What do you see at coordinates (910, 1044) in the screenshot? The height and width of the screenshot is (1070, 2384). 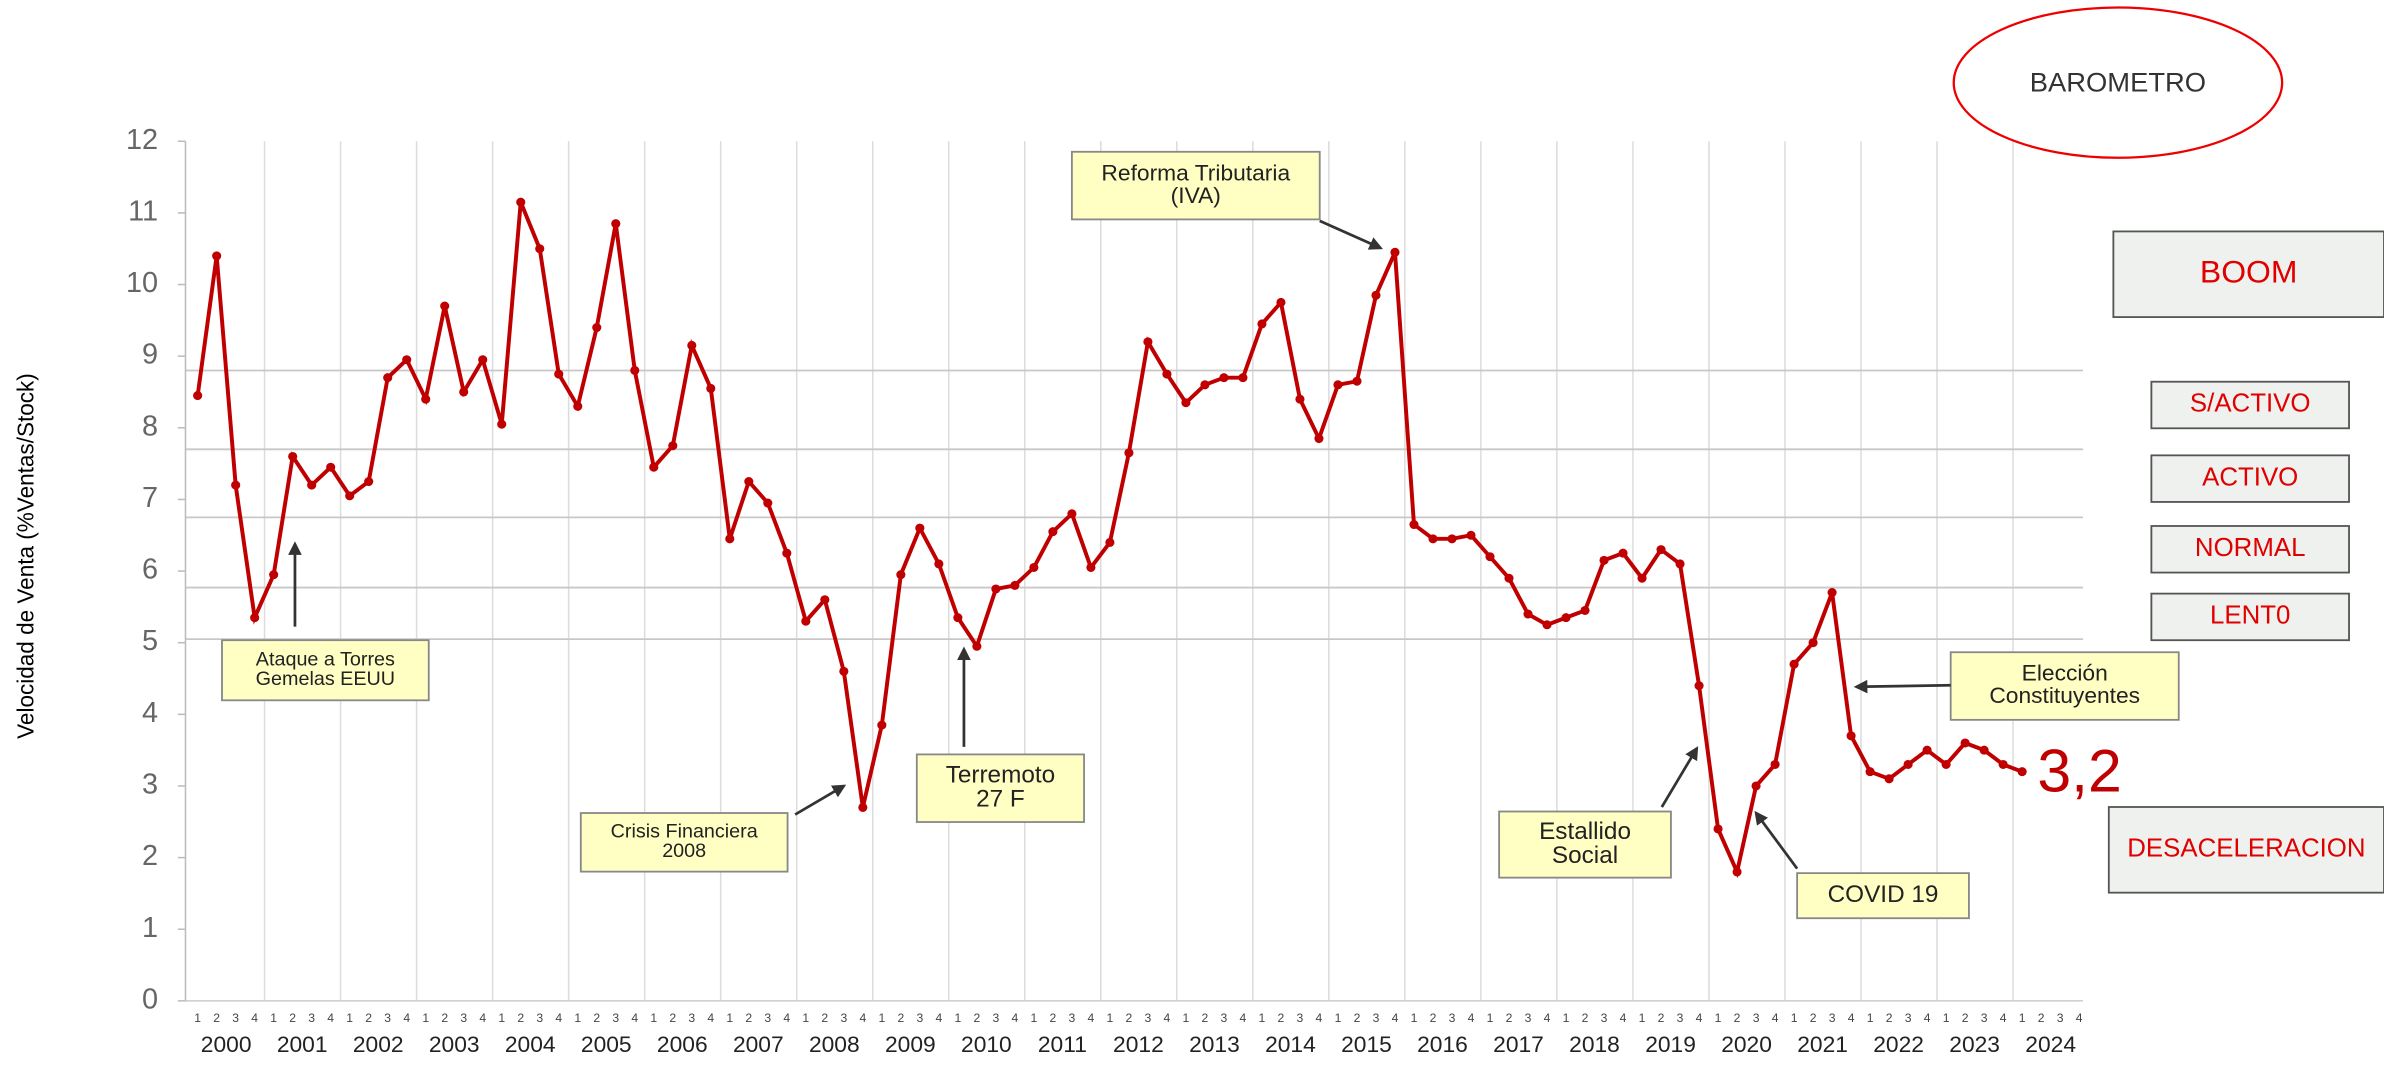 I see `x-year-label: 2009` at bounding box center [910, 1044].